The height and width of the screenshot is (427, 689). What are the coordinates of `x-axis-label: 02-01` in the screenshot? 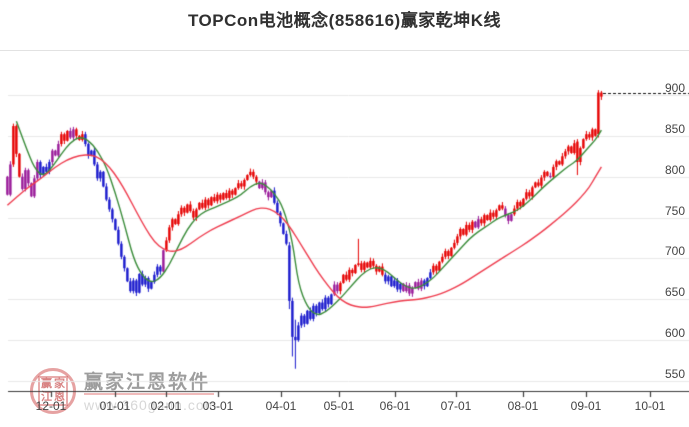 It's located at (166, 406).